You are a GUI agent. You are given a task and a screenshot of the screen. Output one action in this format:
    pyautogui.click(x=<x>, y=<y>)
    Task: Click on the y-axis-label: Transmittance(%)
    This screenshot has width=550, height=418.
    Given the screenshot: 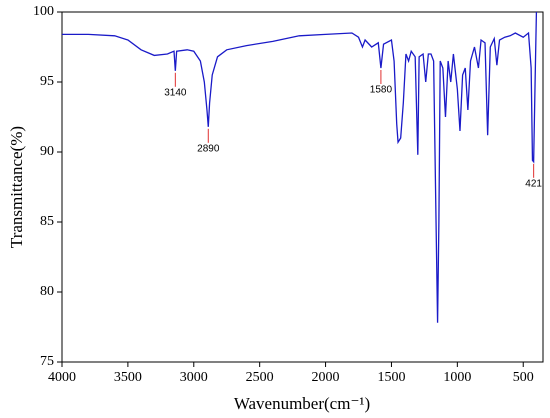 What is the action you would take?
    pyautogui.click(x=16, y=187)
    